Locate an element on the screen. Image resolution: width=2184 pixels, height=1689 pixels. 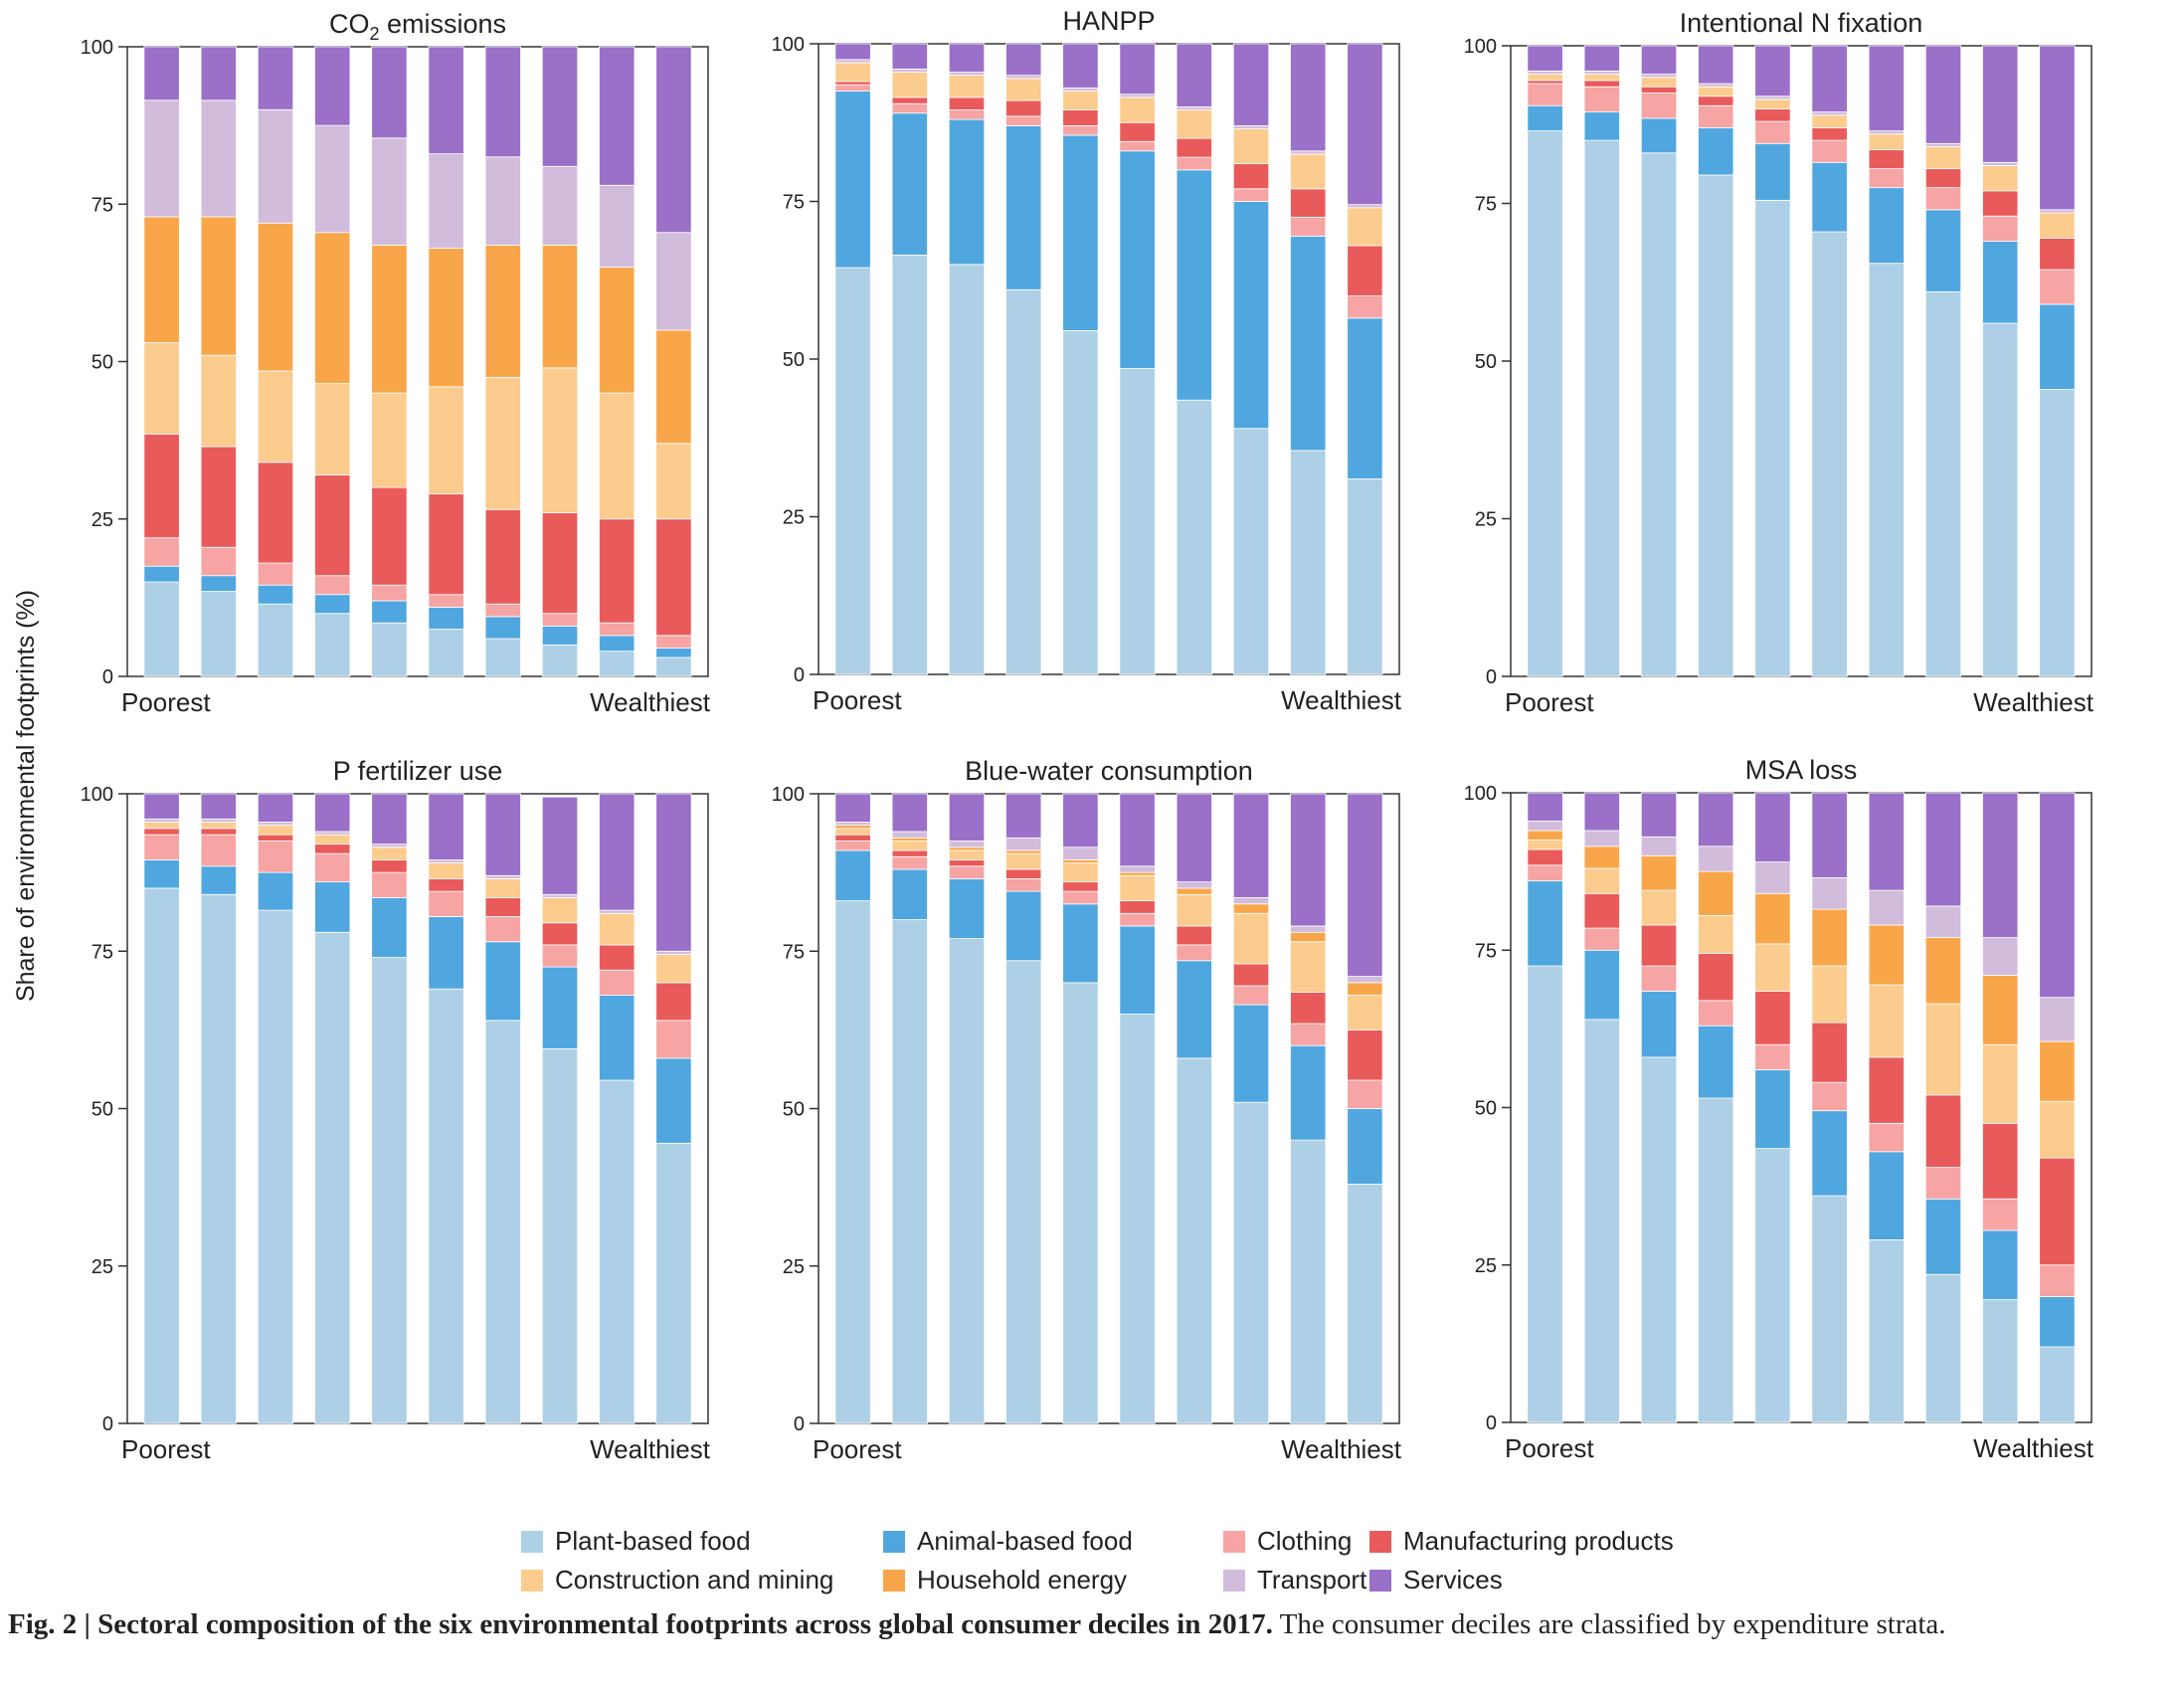
chart-title: CO2 emissions is located at coordinates (417, 26).